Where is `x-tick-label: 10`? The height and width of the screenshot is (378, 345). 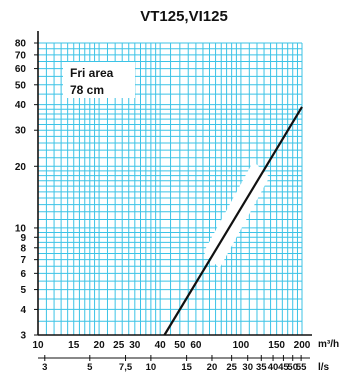
x-tick-label: 10 is located at coordinates (38, 345).